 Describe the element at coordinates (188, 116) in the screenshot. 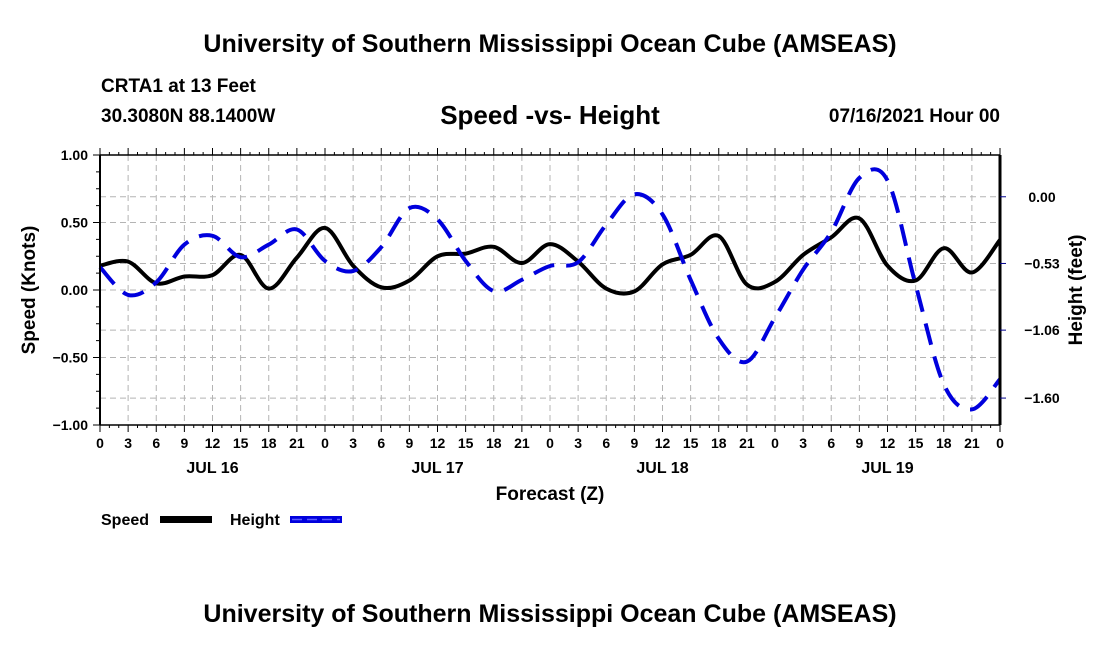

I see `coordinates-label: 30.3080N 88.1400W` at that location.